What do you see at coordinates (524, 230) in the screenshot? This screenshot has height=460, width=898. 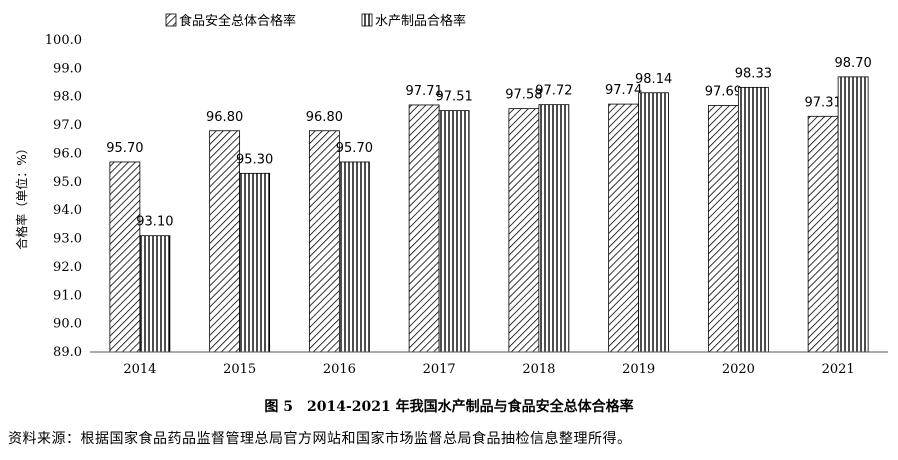 I see `bar-overall-2018` at bounding box center [524, 230].